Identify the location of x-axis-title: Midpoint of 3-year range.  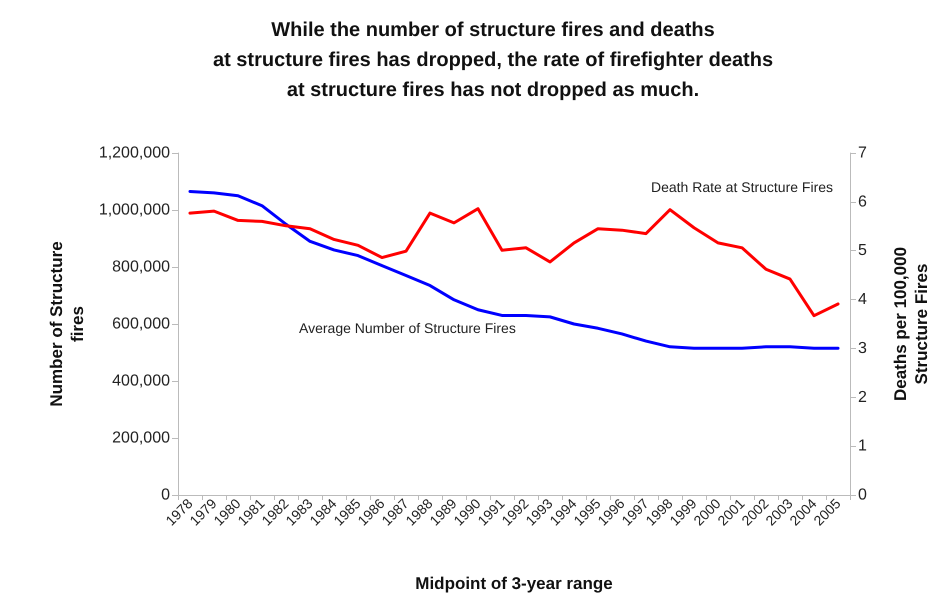
(514, 583).